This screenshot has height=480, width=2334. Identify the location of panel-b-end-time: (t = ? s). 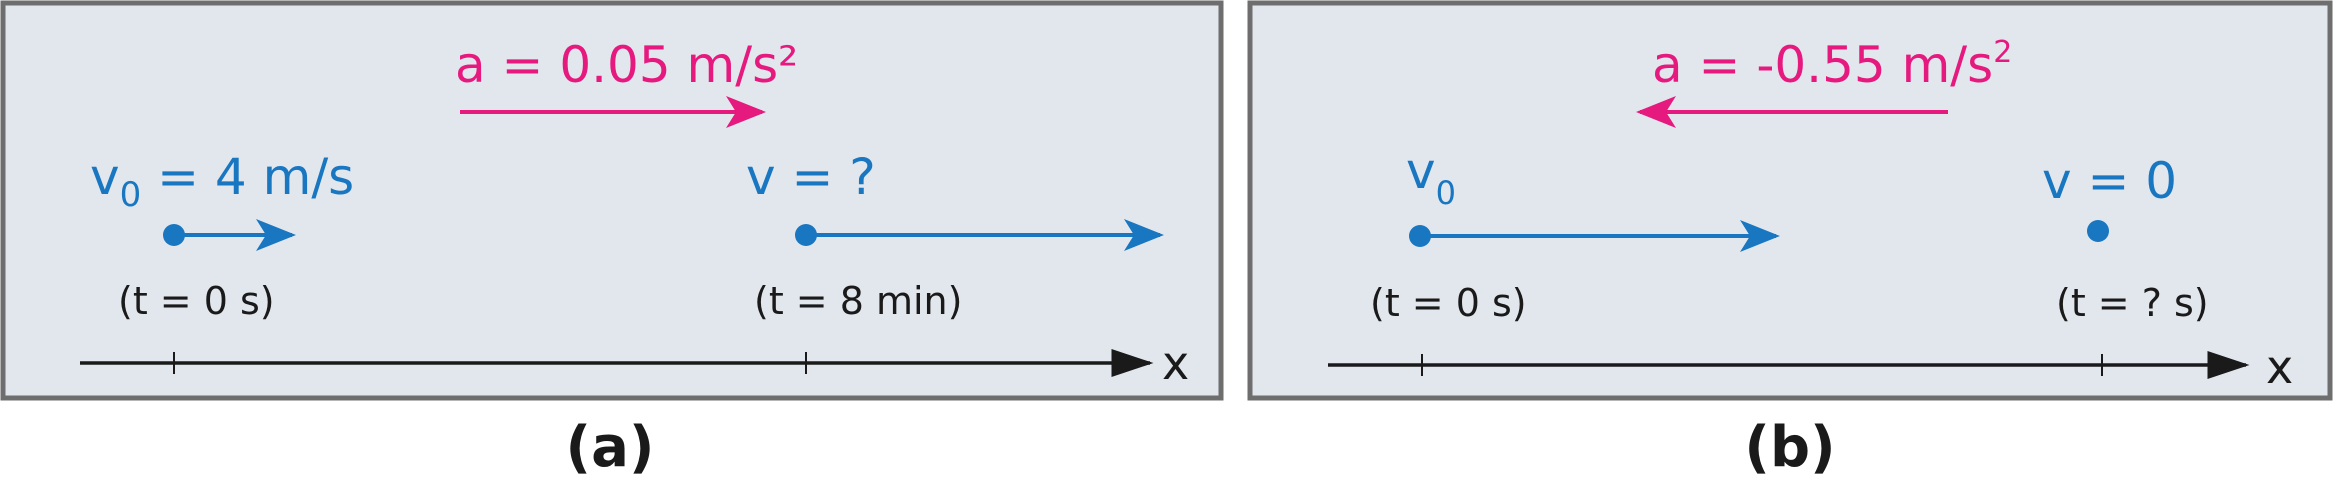
(2132, 303).